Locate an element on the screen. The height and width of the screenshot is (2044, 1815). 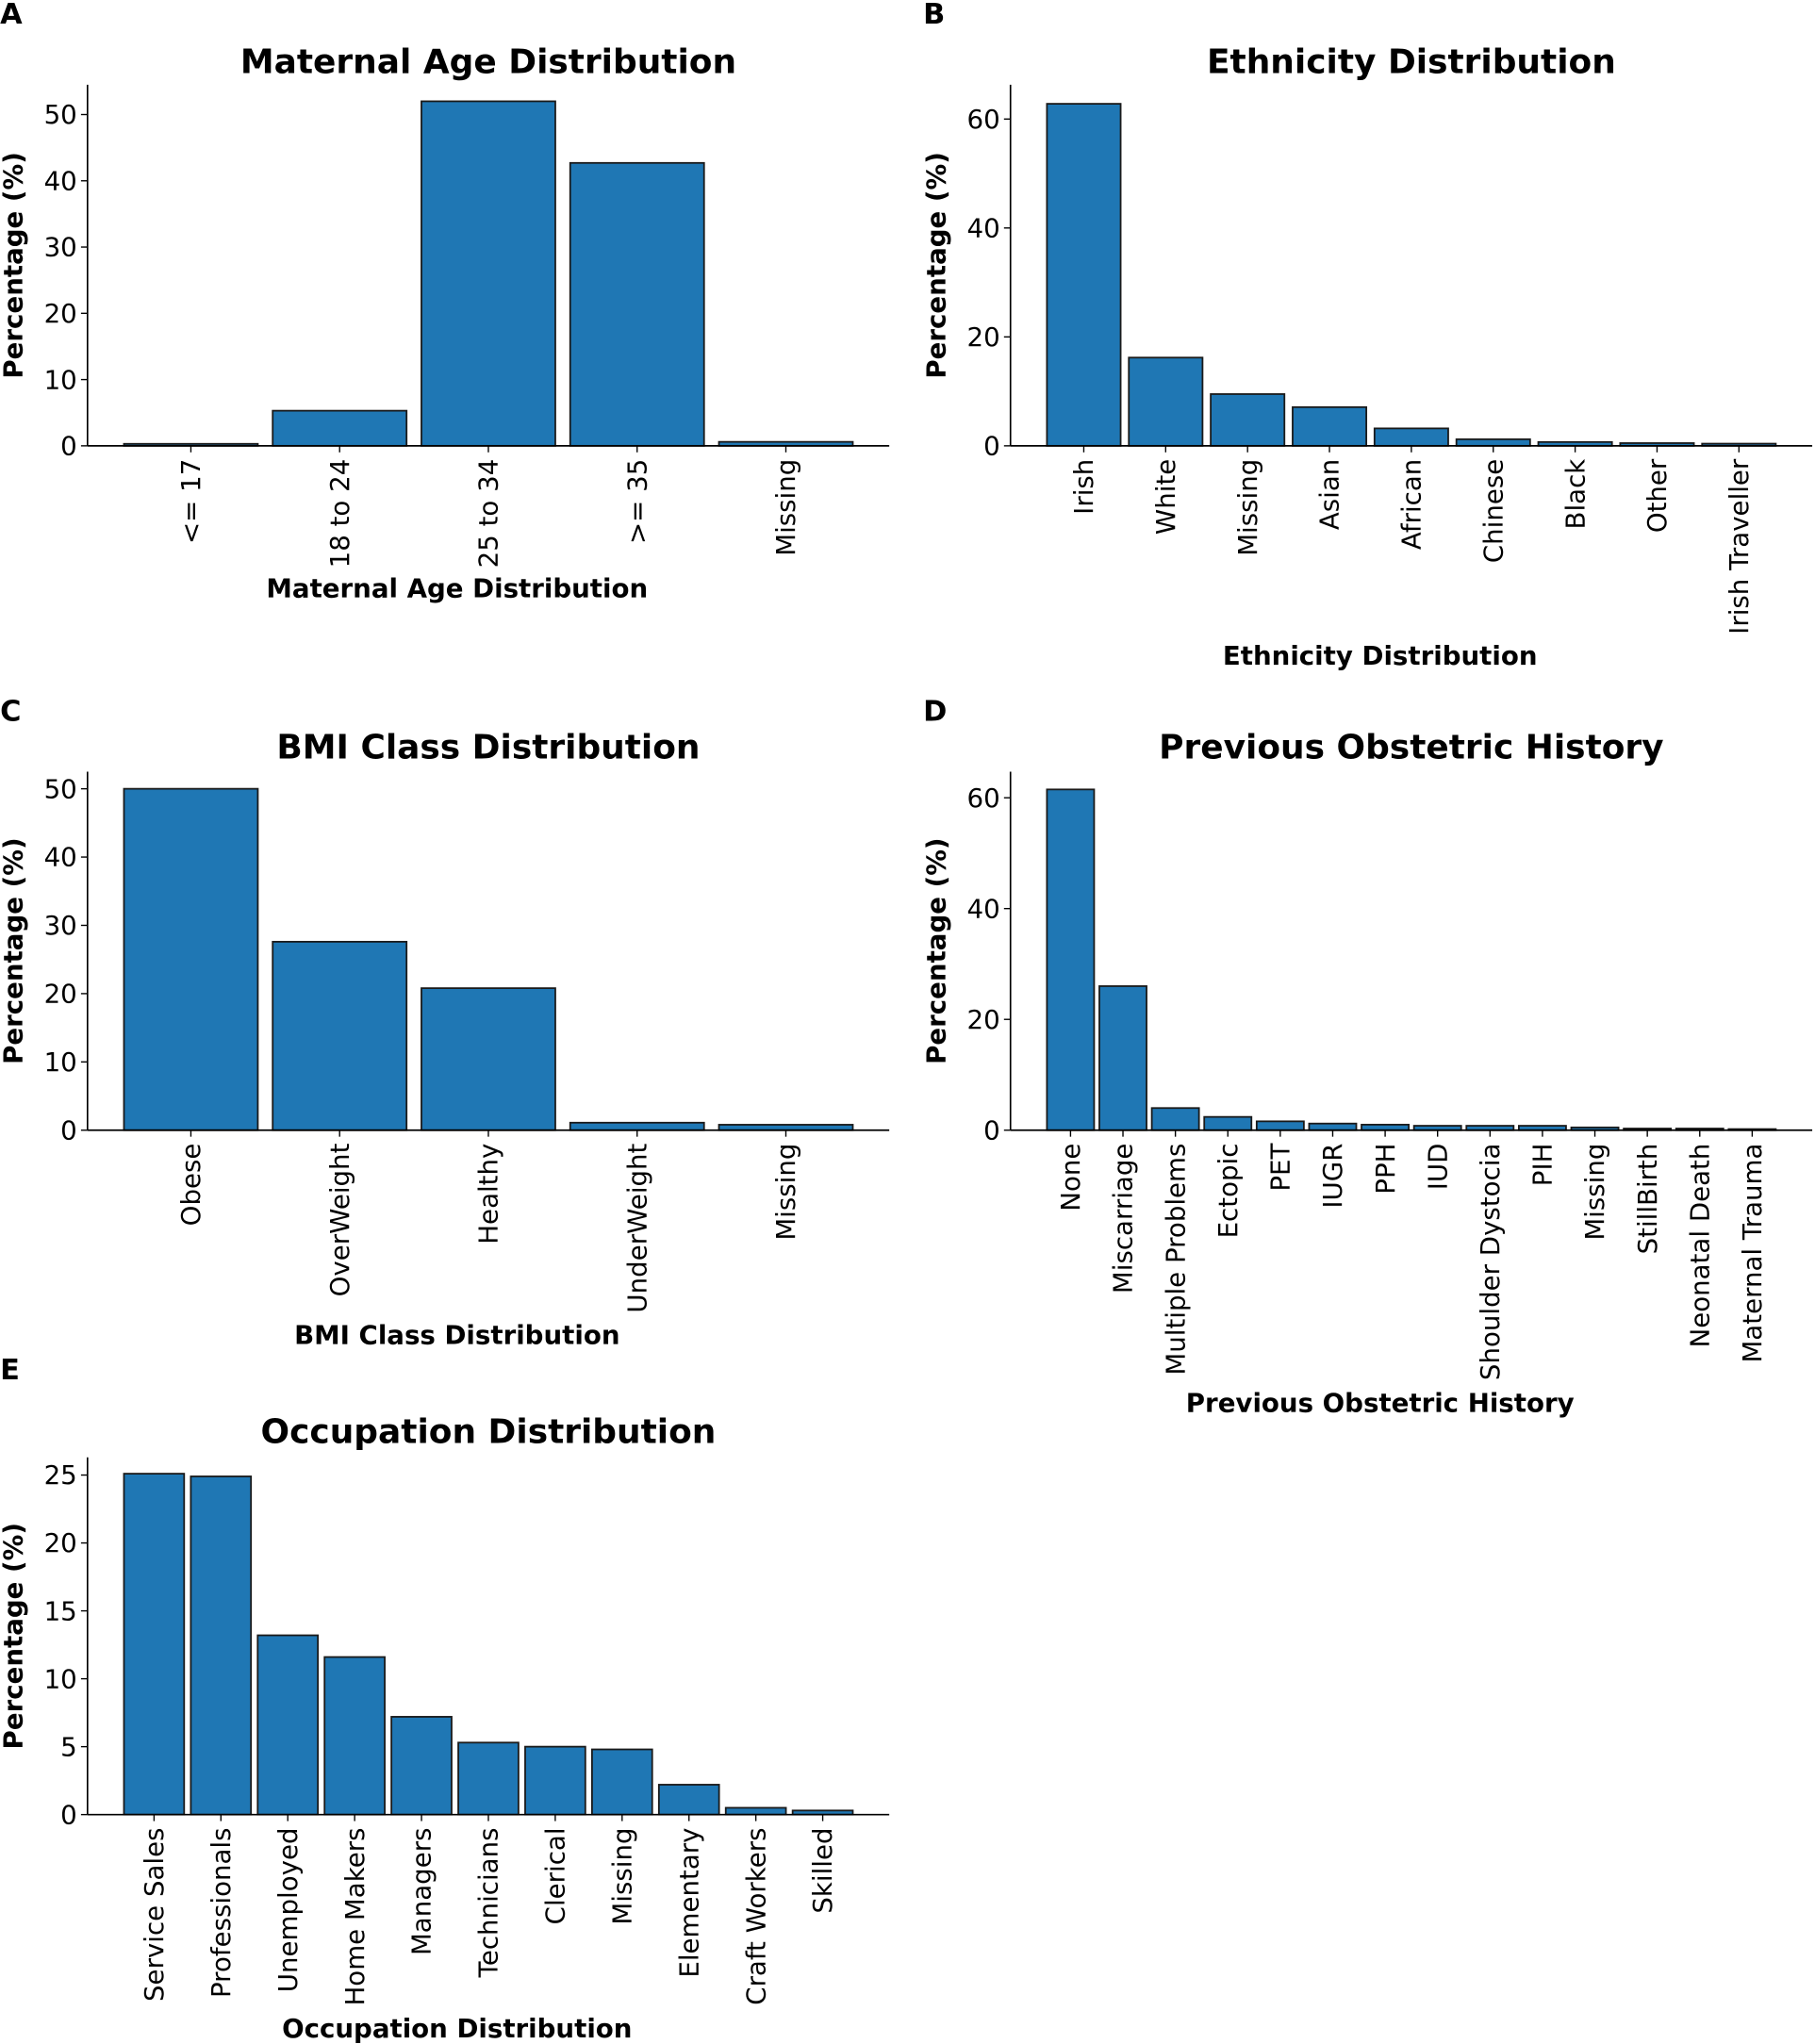
chart-title: Occupation Distribution is located at coordinates (489, 1432).